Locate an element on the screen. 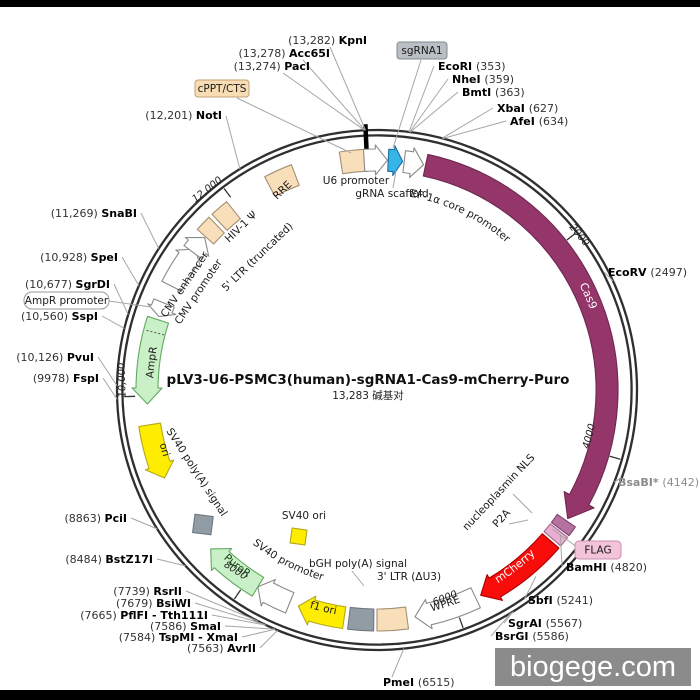 Image resolution: width=700 pixels, height=700 pixels. site-label-part: SgrDI is located at coordinates (93, 284).